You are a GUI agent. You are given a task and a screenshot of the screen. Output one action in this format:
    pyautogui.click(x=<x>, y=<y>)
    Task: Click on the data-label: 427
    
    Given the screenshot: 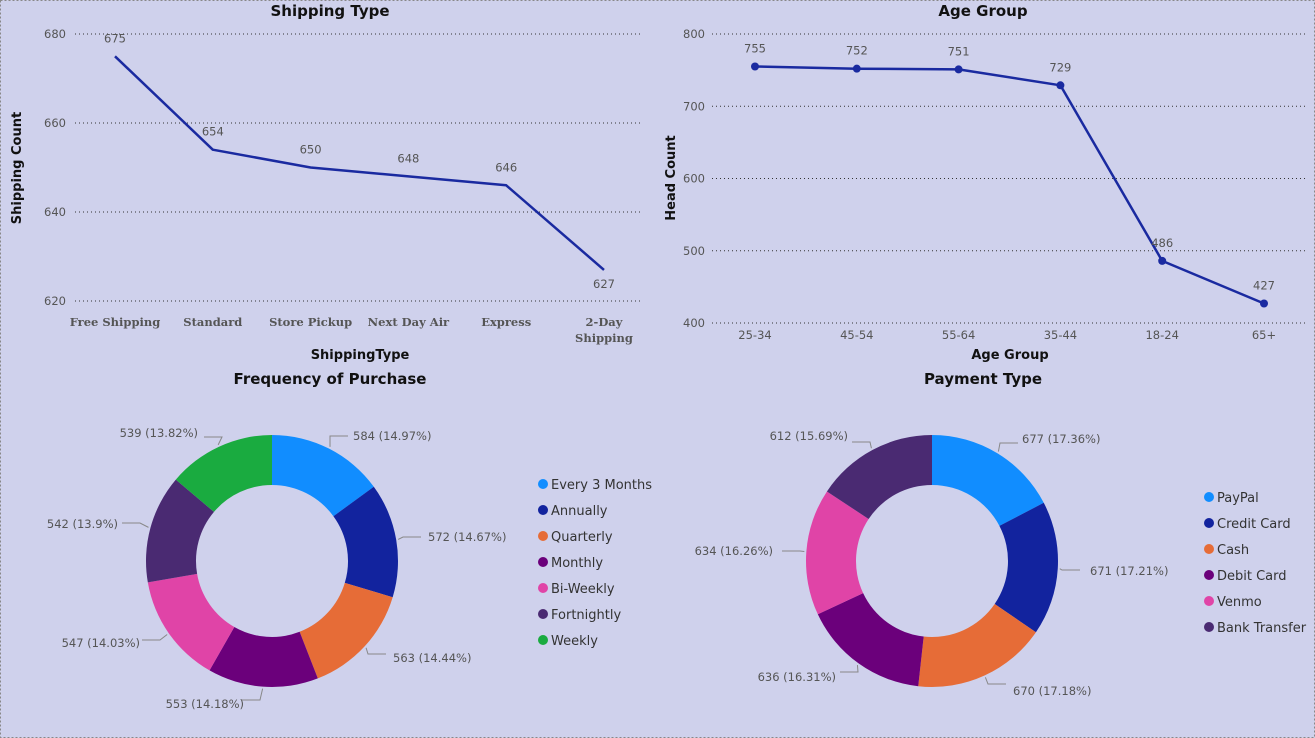 What is the action you would take?
    pyautogui.click(x=1264, y=285)
    